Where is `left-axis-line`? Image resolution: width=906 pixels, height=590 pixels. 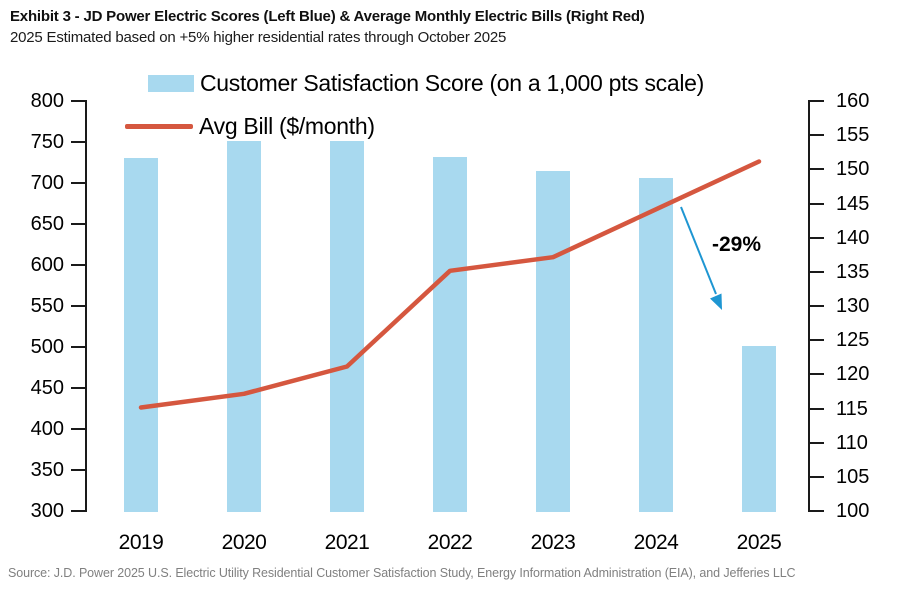
left-axis-line is located at coordinates (86, 306).